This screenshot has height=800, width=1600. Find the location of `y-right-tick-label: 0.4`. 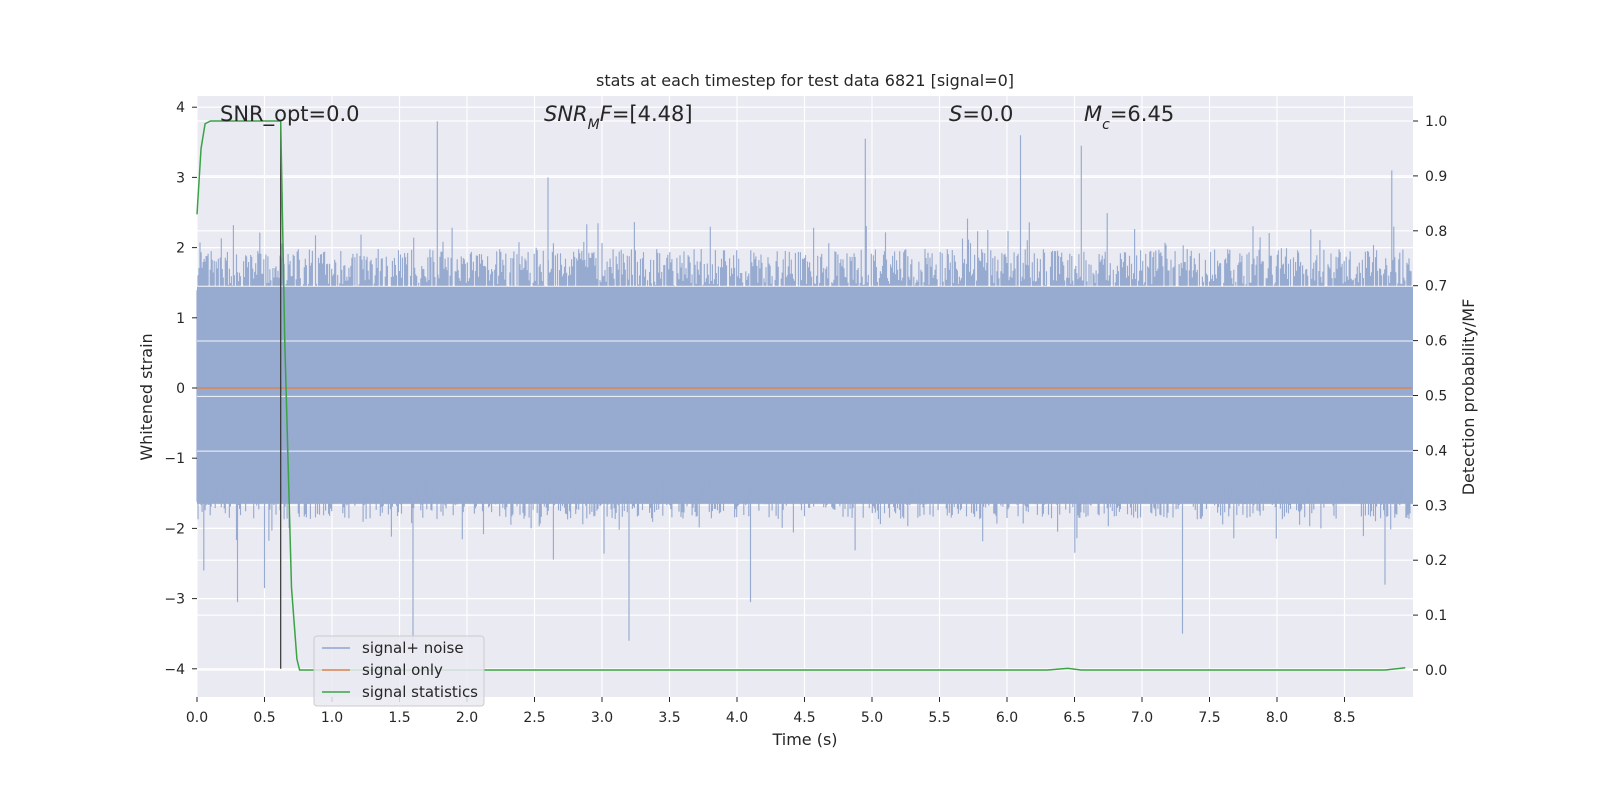

y-right-tick-label: 0.4 is located at coordinates (1436, 451).